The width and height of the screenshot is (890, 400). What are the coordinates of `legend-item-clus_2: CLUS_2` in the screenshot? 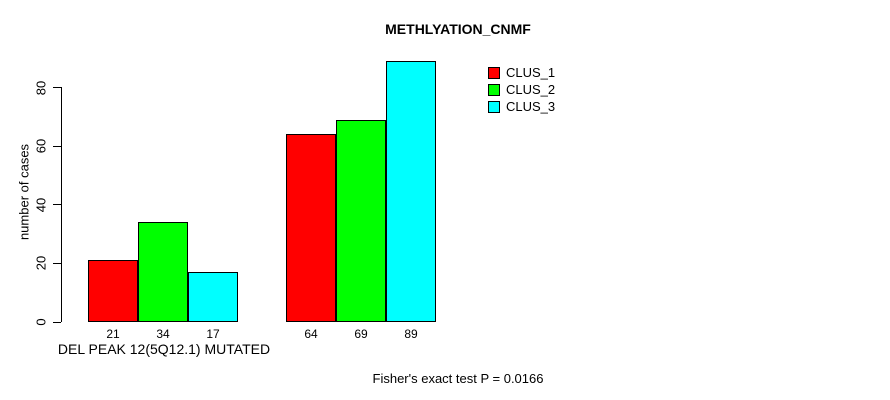 It's located at (521, 89).